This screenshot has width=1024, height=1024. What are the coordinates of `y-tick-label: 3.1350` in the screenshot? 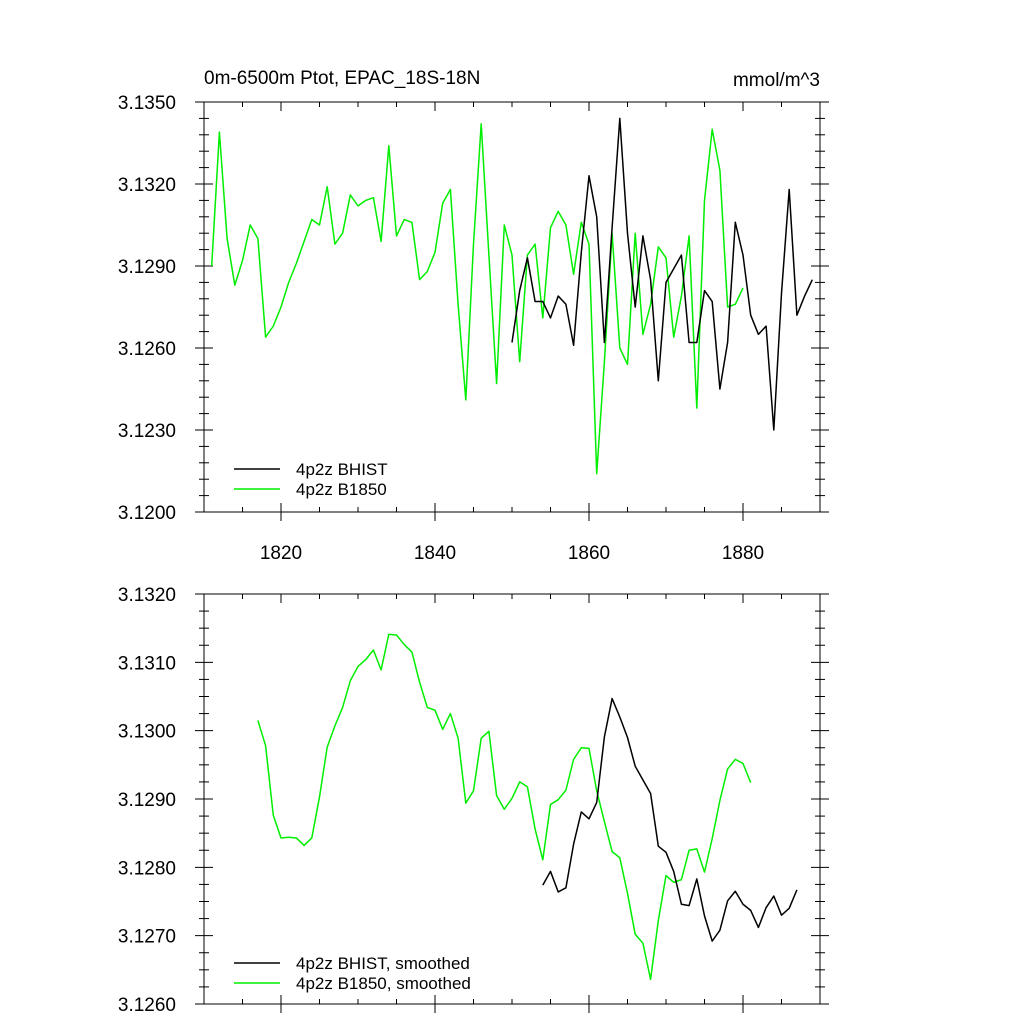 It's located at (147, 103).